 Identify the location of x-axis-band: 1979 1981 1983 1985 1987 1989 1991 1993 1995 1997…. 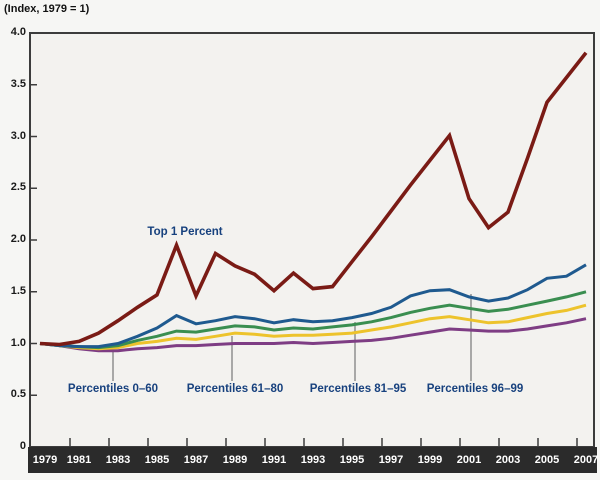
(313, 460).